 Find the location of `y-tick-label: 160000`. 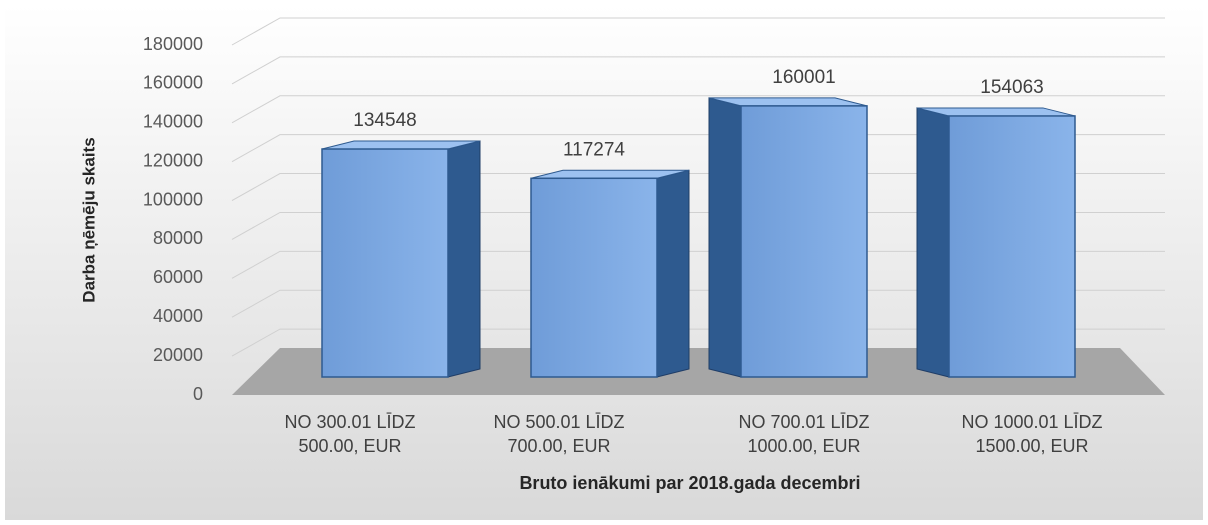

y-tick-label: 160000 is located at coordinates (173, 83).